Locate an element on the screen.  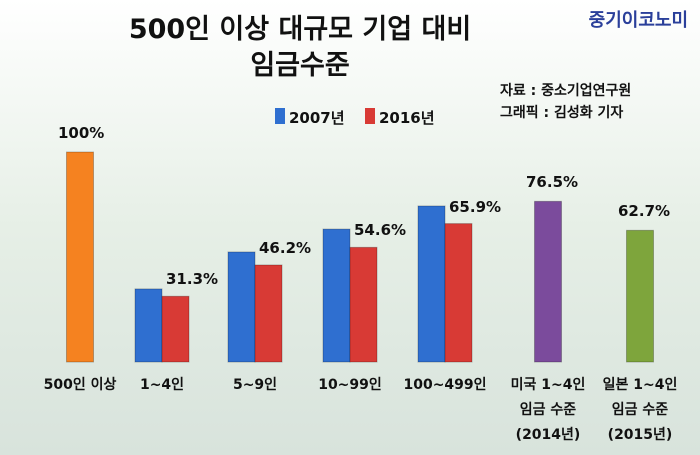
credit: 그래픽 : 김성화 기자 is located at coordinates (562, 113).